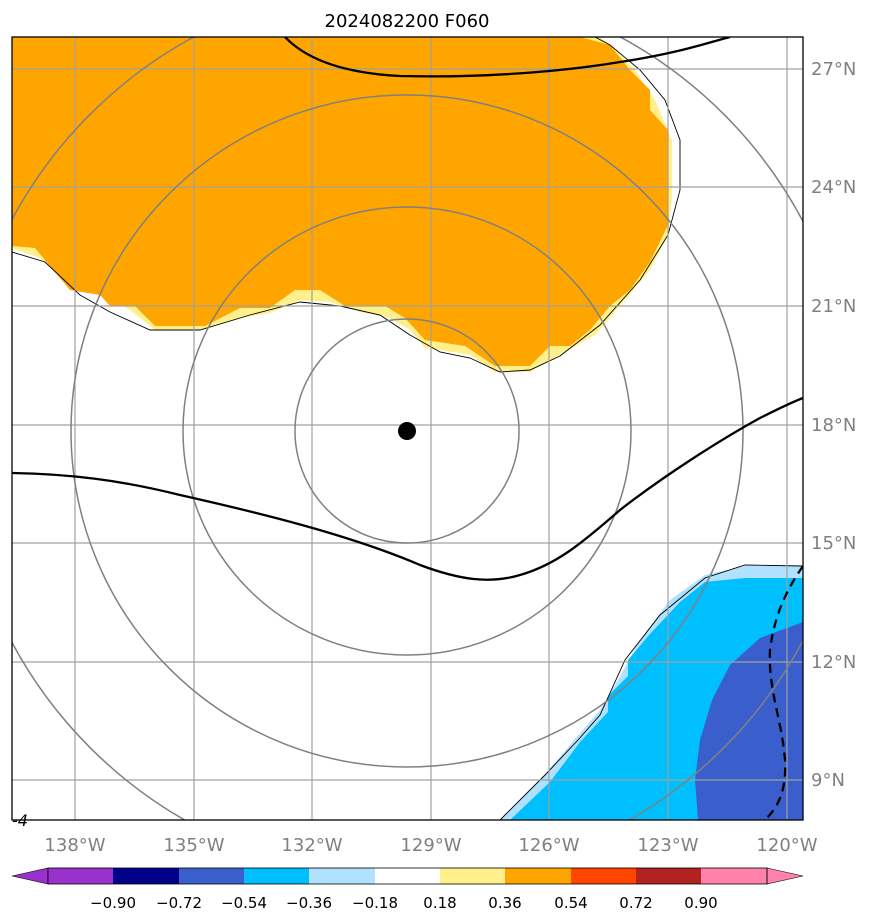  I want to click on lat-label: 18°N, so click(833, 425).